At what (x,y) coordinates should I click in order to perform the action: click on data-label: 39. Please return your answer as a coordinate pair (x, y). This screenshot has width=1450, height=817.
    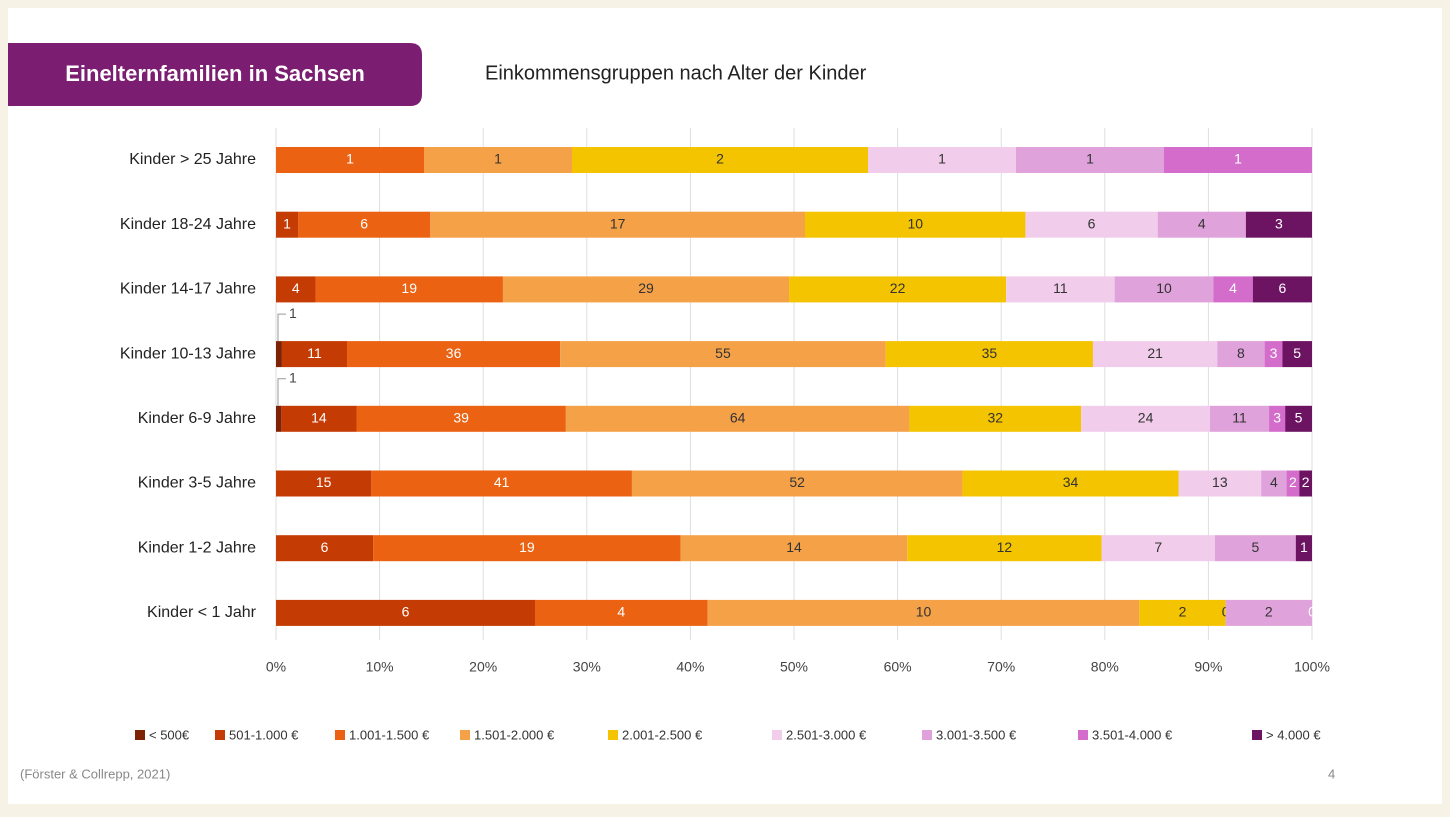
    Looking at the image, I should click on (461, 418).